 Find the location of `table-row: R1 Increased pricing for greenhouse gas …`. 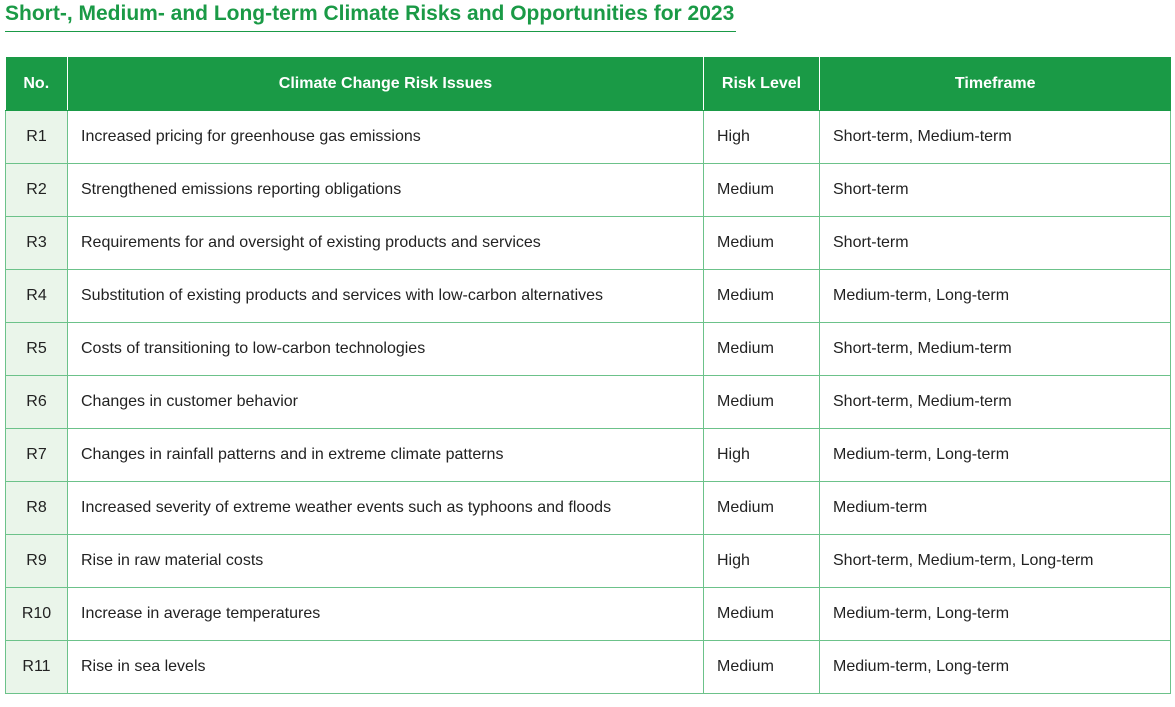

table-row: R1 Increased pricing for greenhouse gas … is located at coordinates (588, 137).